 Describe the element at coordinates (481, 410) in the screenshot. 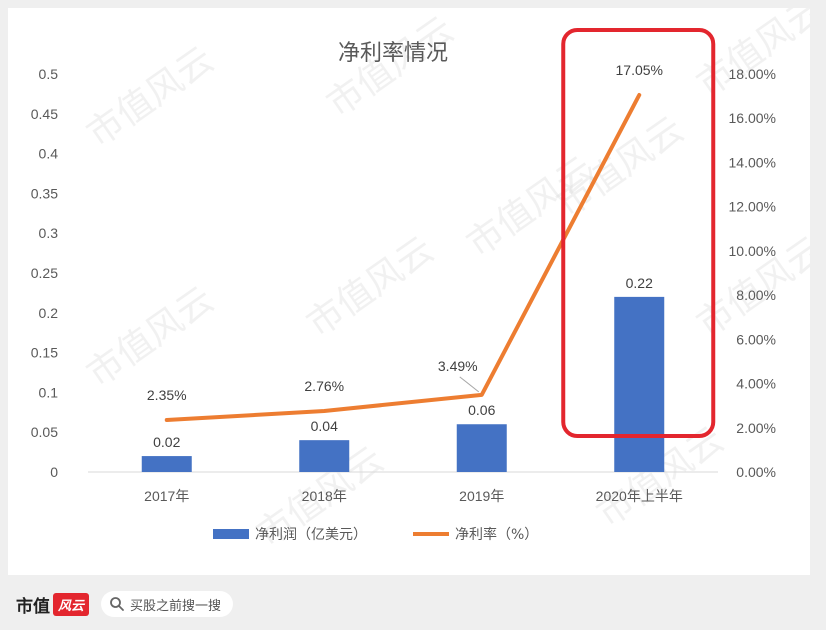

I see `bar-data-label: 0.06` at that location.